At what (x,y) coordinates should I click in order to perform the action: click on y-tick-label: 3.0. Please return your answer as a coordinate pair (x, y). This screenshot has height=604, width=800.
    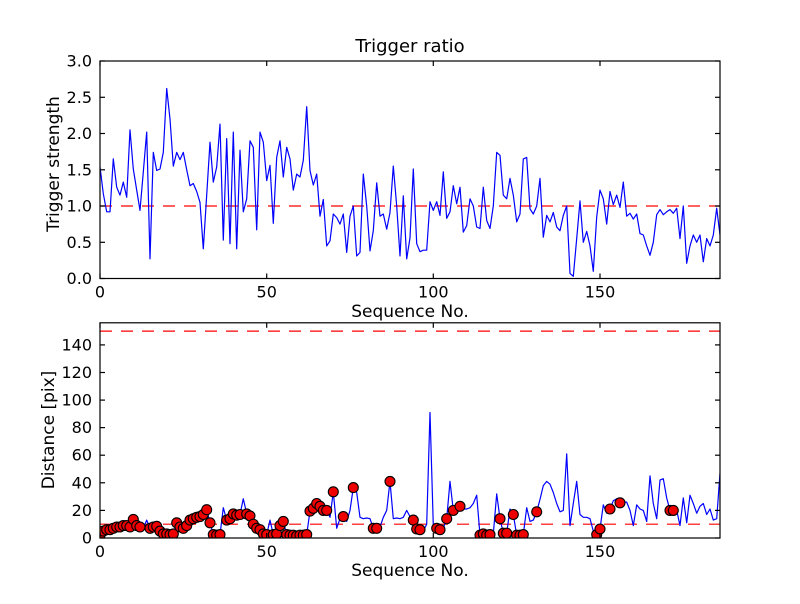
    Looking at the image, I should click on (79, 61).